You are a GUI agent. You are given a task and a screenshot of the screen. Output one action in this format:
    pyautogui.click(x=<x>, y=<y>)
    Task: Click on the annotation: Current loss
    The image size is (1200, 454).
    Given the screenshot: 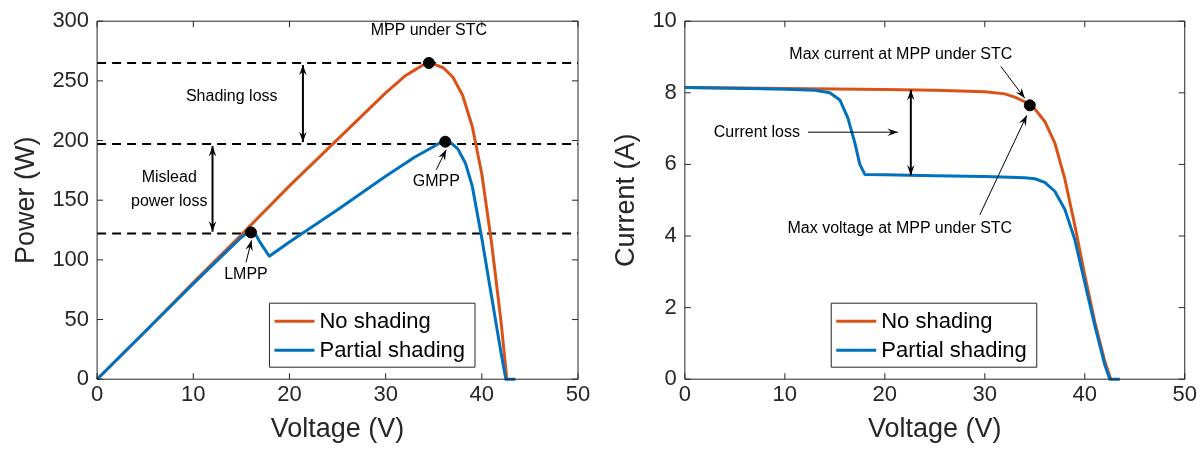 What is the action you would take?
    pyautogui.click(x=756, y=131)
    